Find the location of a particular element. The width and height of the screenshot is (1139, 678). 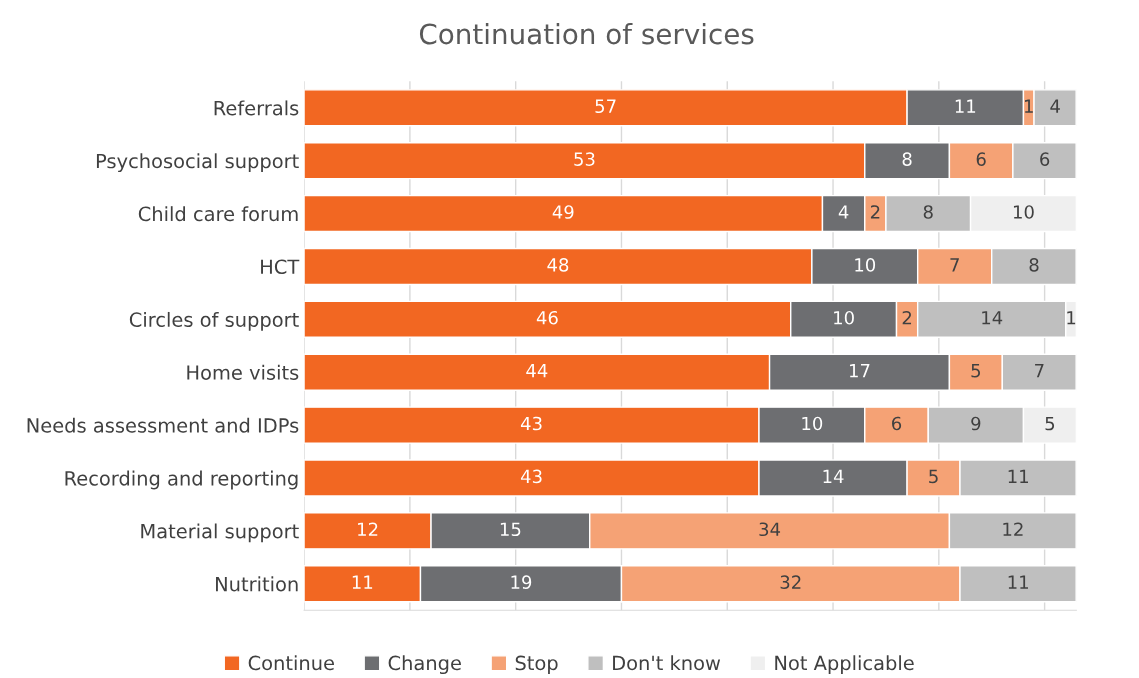

data-label: 53 is located at coordinates (584, 159).